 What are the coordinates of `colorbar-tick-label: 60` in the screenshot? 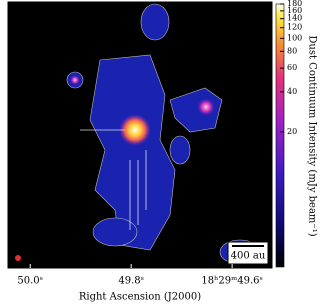 It's located at (292, 67).